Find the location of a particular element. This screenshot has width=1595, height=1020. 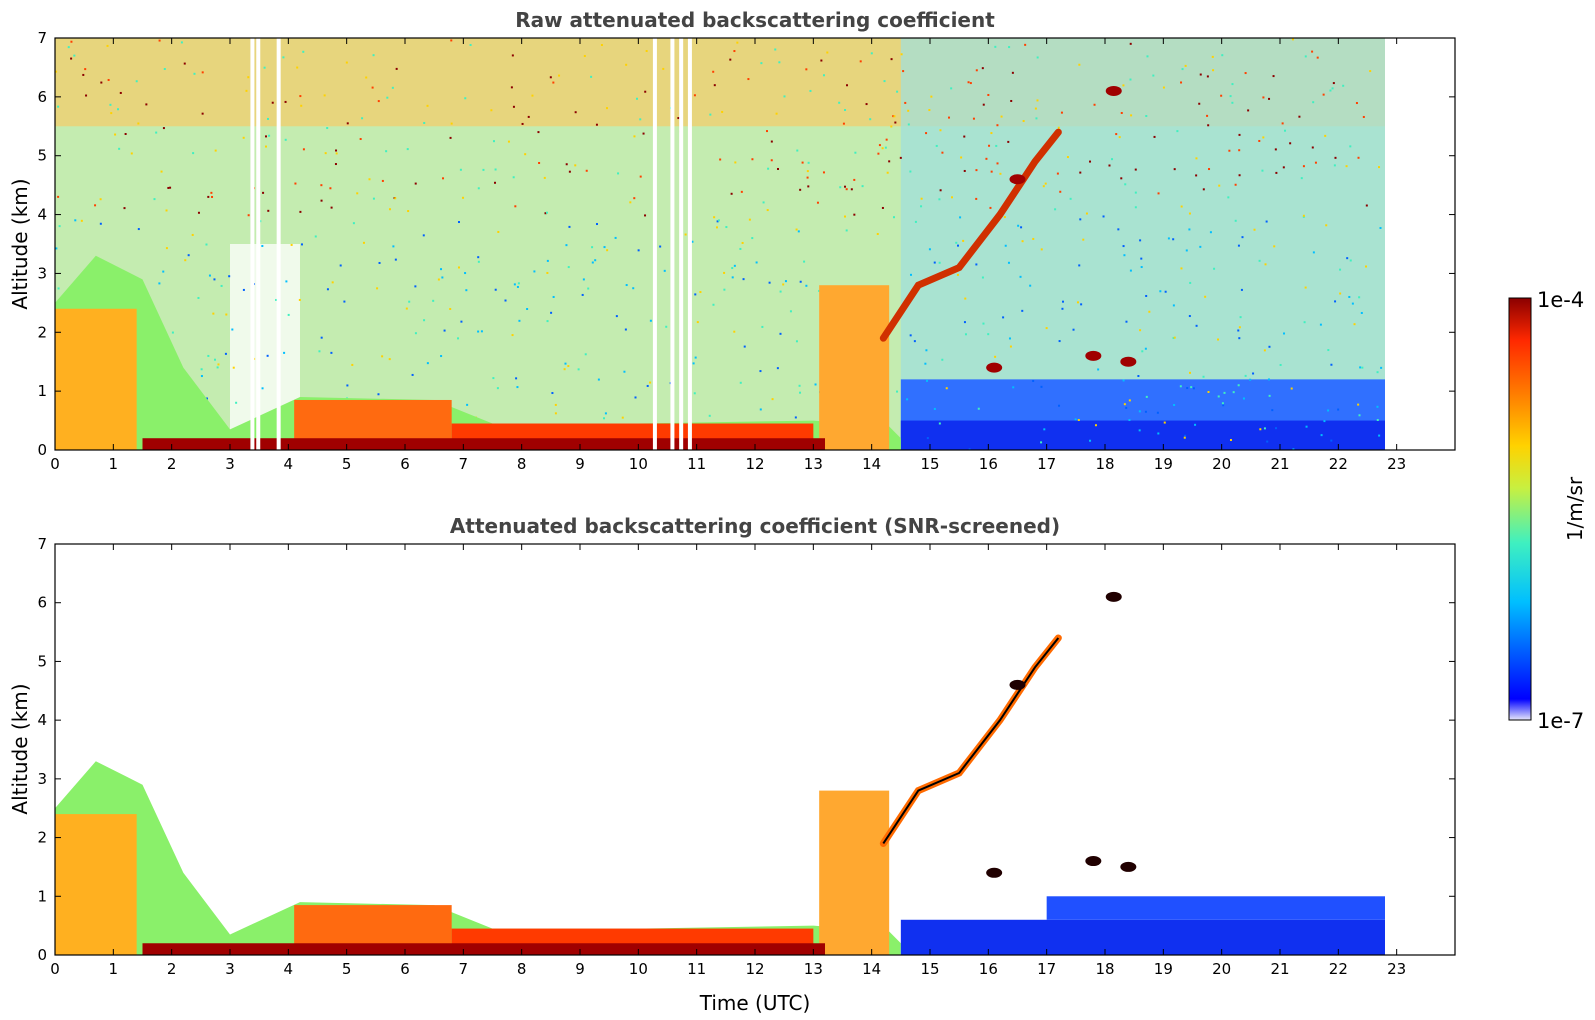

y-tick-label: 2 is located at coordinates (42, 332).